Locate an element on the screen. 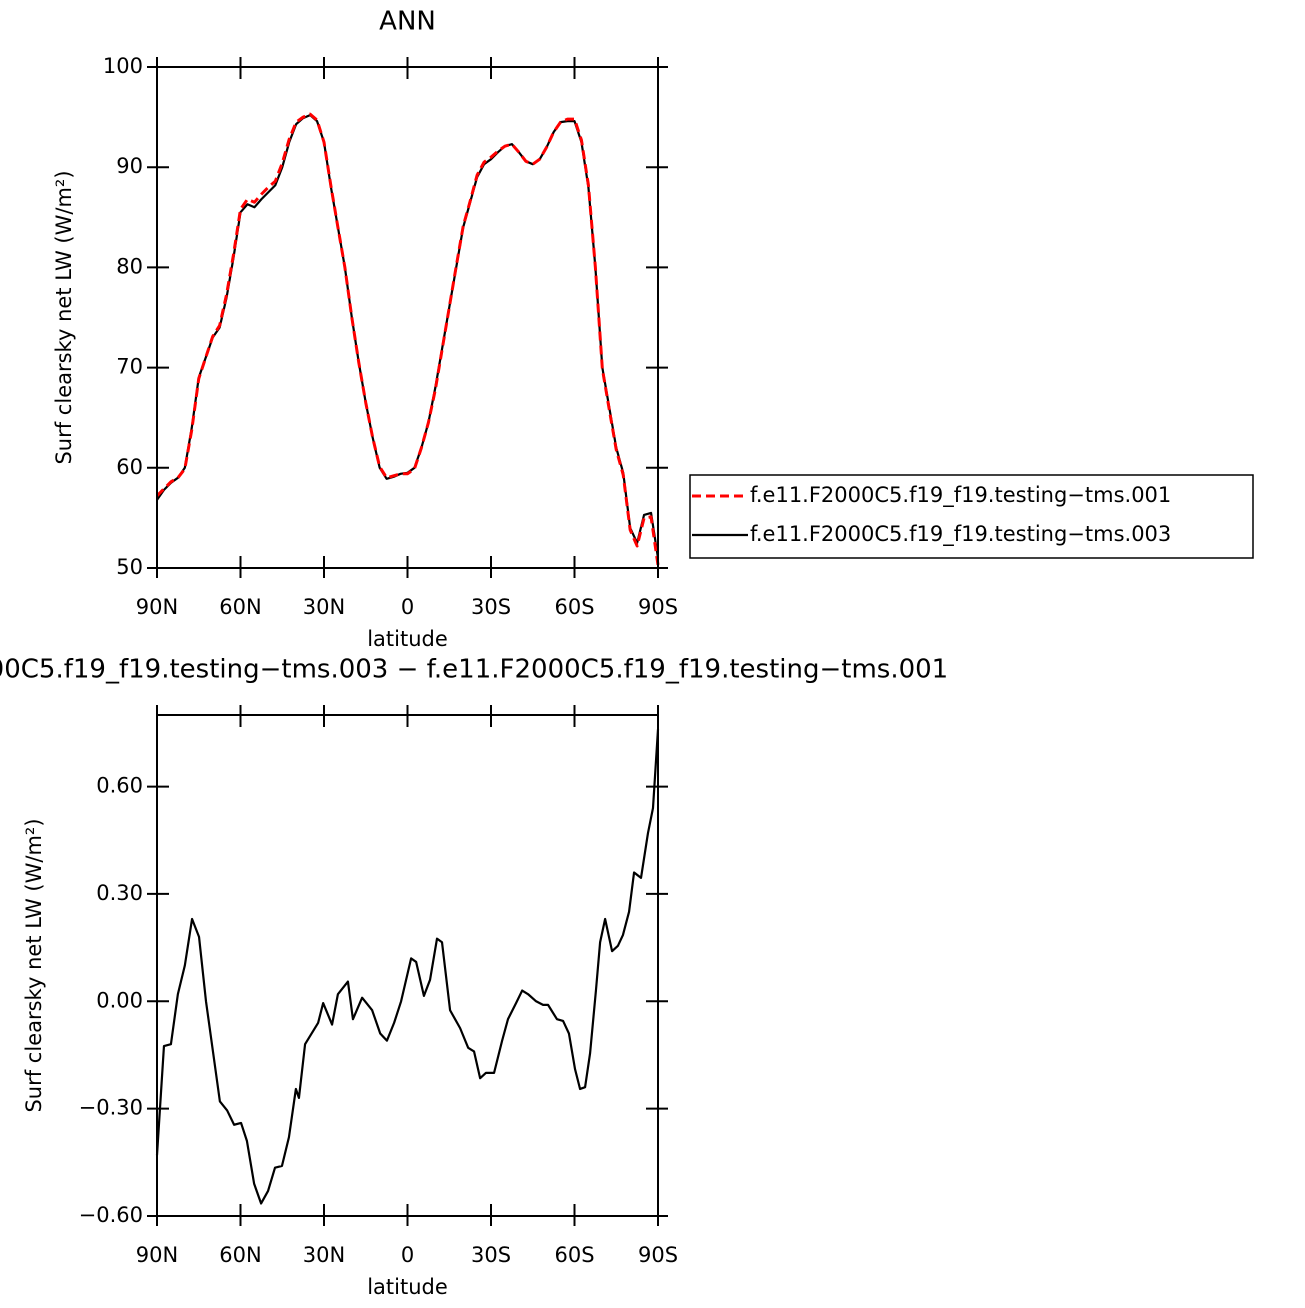 The width and height of the screenshot is (1305, 1308). y-tick-label: 0.00 is located at coordinates (119, 1000).